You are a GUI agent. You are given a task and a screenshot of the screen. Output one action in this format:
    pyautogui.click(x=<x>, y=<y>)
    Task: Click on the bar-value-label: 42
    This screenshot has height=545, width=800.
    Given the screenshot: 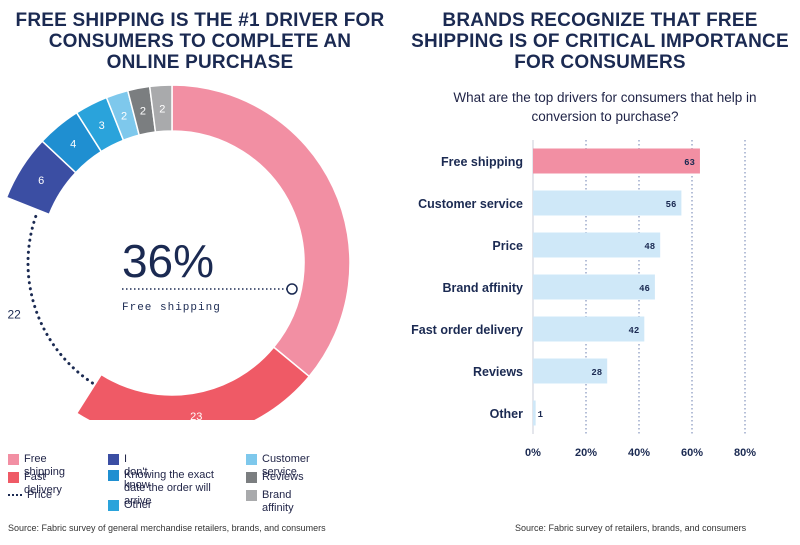 What is the action you would take?
    pyautogui.click(x=633, y=331)
    